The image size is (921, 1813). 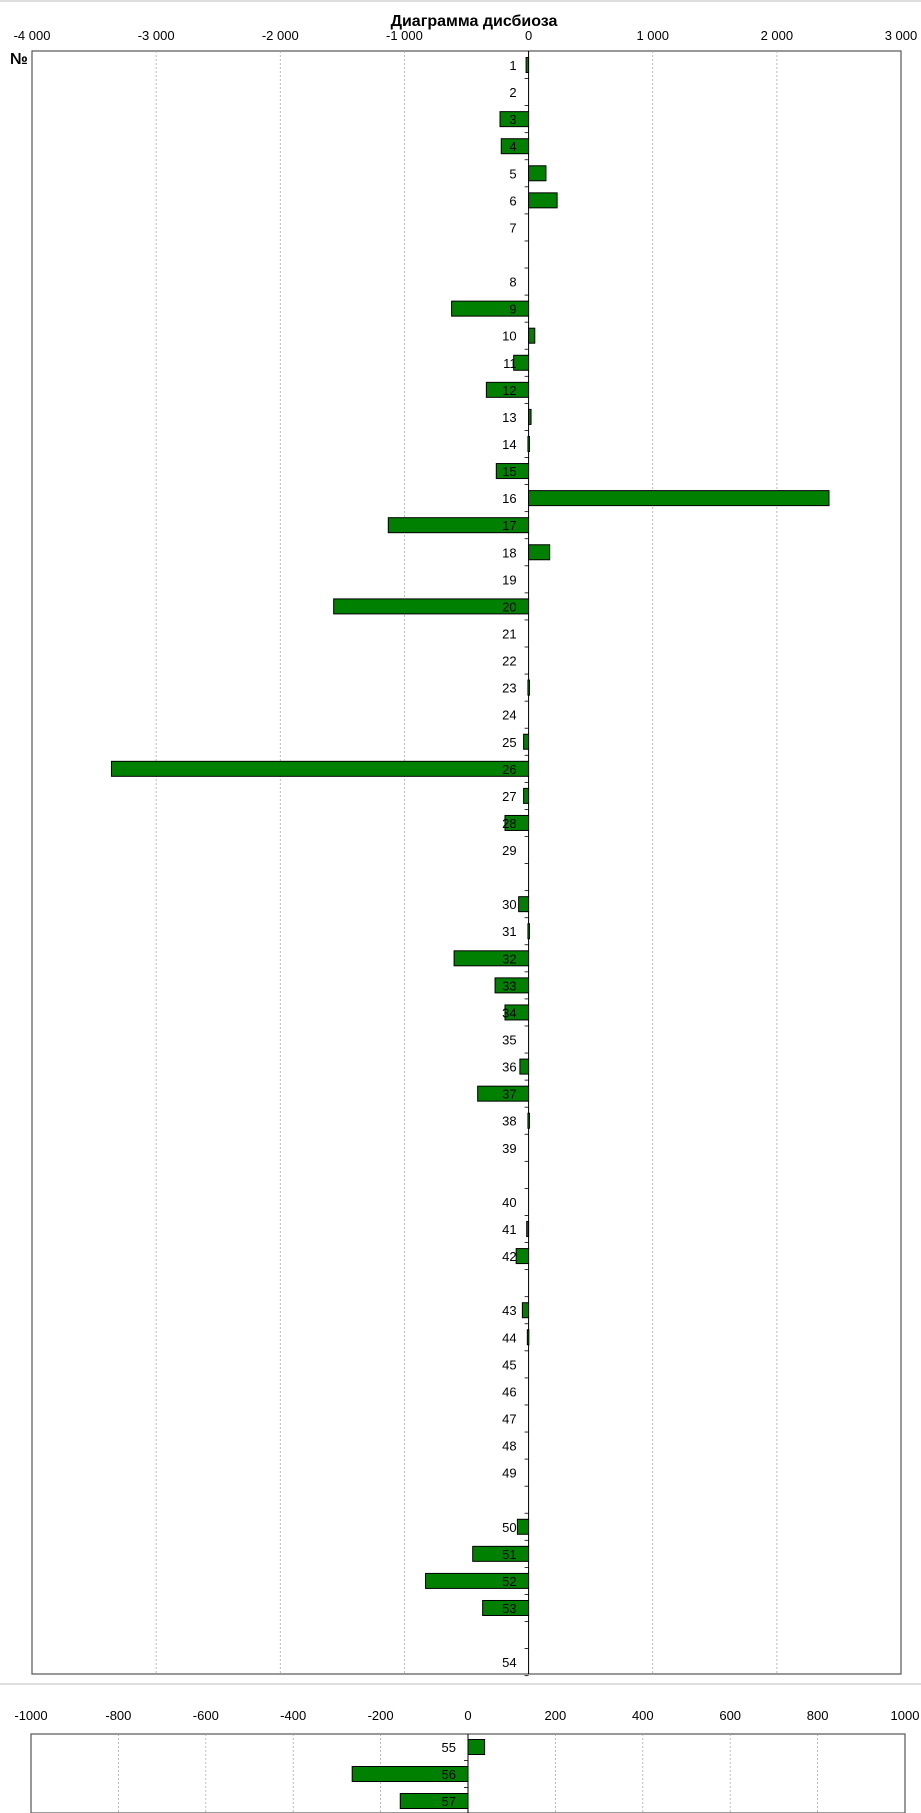 I want to click on row-label: 25, so click(x=509, y=742).